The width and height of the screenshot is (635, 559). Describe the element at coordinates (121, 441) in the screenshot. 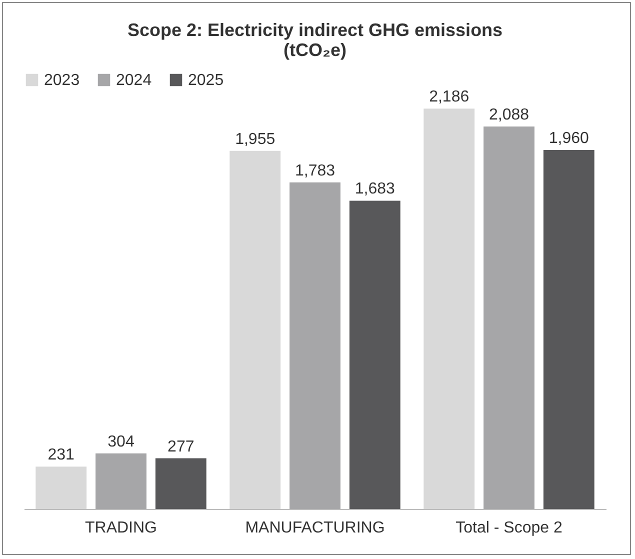

I see `data-label: 304` at that location.